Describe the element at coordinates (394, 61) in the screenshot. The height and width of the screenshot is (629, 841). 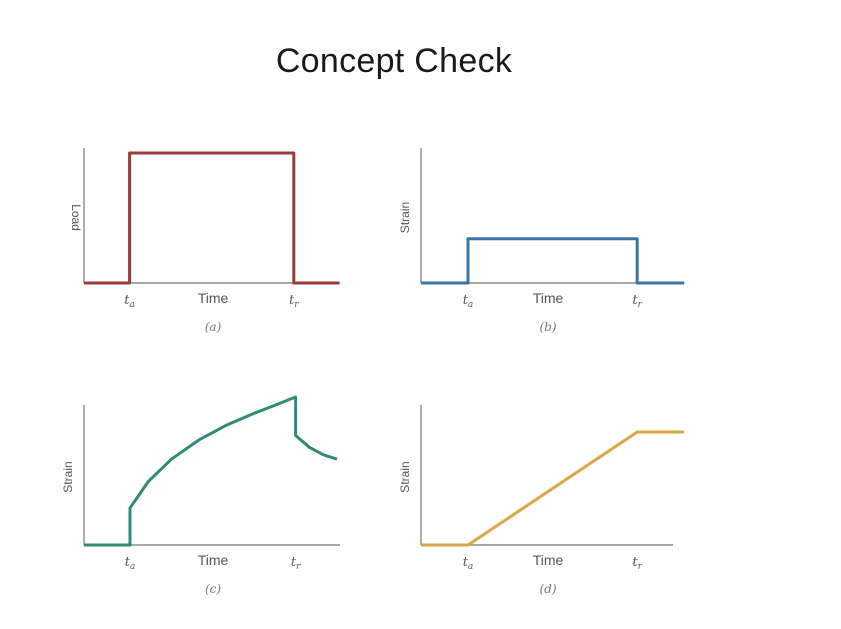
I see `page-title: Concept Check` at that location.